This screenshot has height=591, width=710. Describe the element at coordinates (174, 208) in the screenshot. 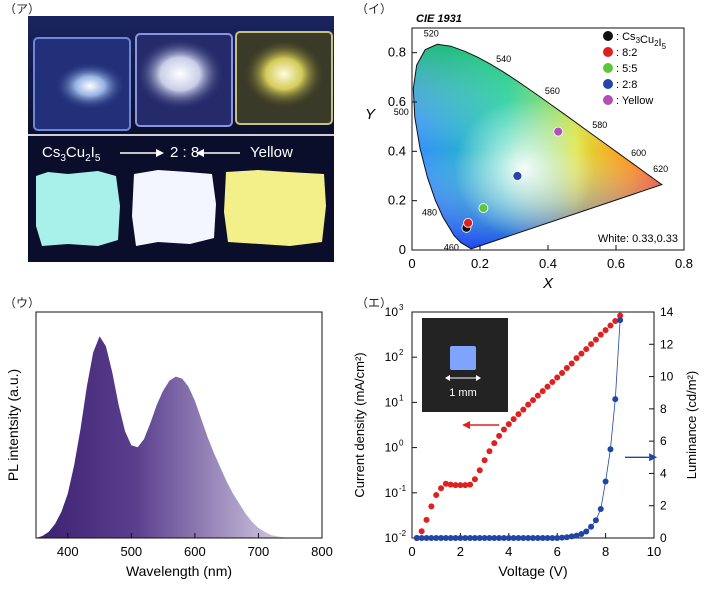

I see `film-middle` at that location.